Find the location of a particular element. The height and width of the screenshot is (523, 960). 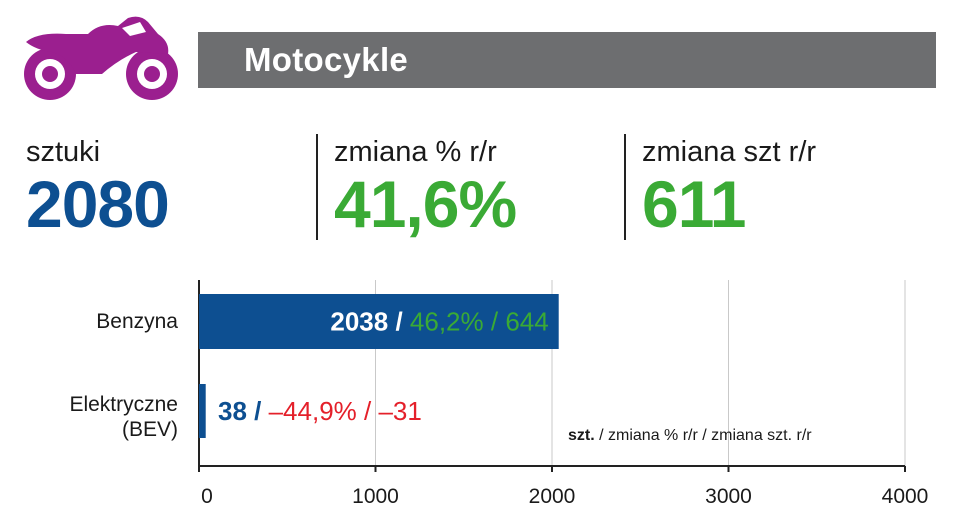

stat-abs-change-value: 611 is located at coordinates (694, 204).